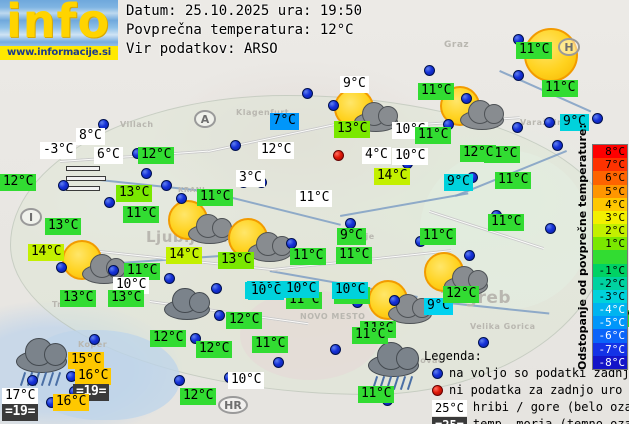  I want to click on legend-row-available: na voljo so podatki zadnje ure, so click(526, 373).